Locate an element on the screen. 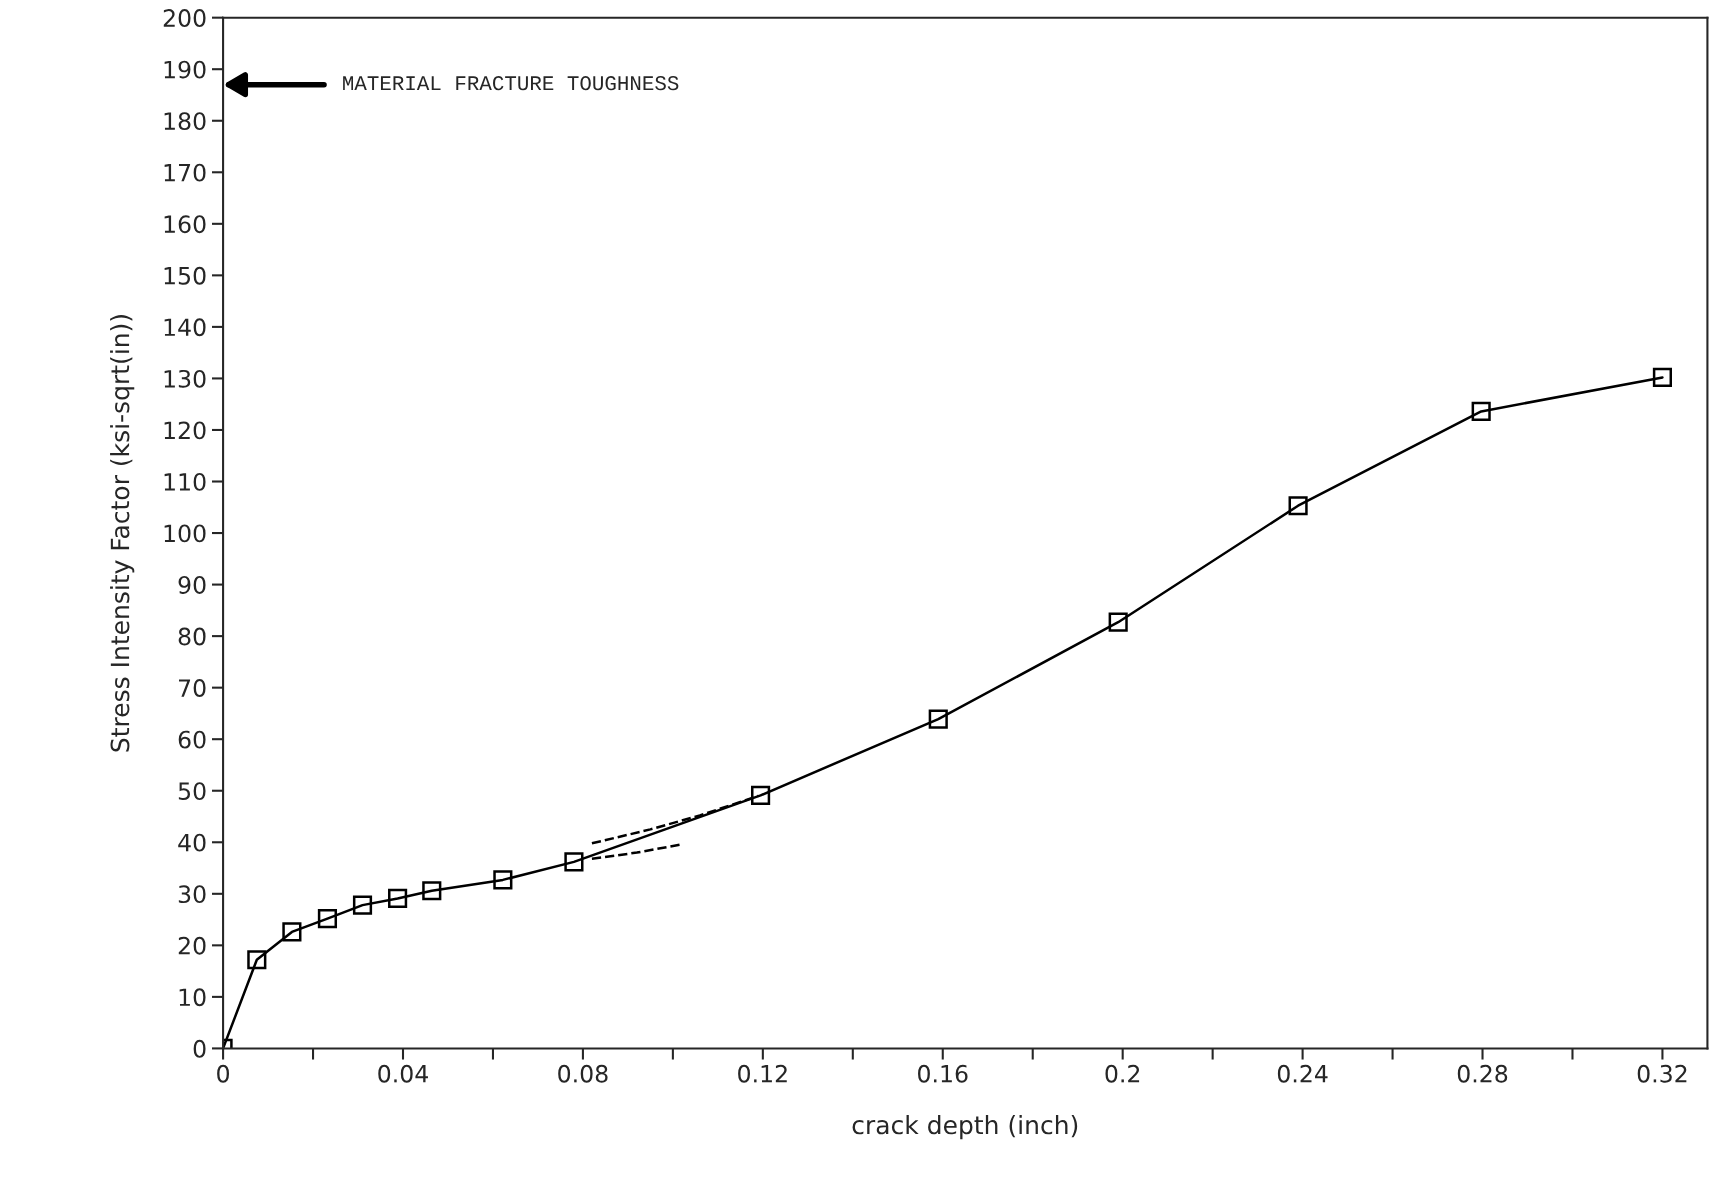 This screenshot has height=1178, width=1716. x-tick-label: 0.32 is located at coordinates (1662, 1073).